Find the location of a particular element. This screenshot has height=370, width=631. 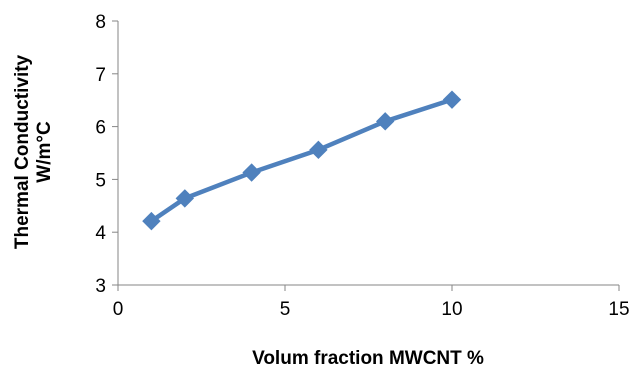

y-tick-label-5: 5 is located at coordinates (100, 180).